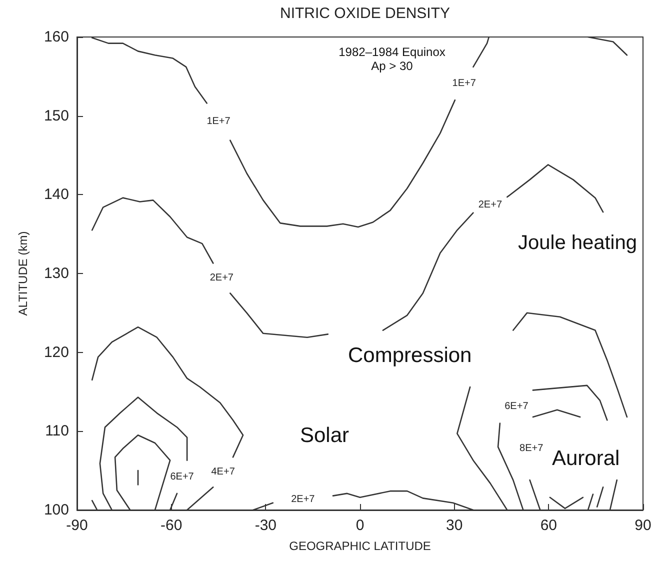  I want to click on annotation: 4E+7, so click(223, 472).